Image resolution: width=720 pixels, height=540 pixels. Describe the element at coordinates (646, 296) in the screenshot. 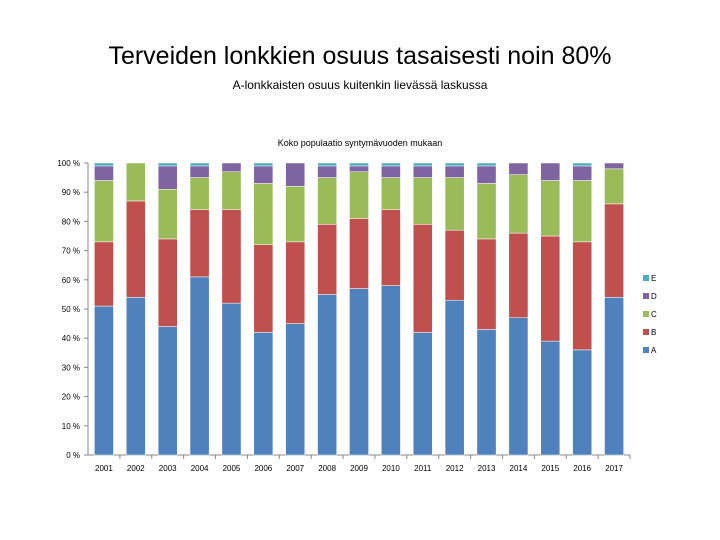

I see `legend-swatch-d` at that location.